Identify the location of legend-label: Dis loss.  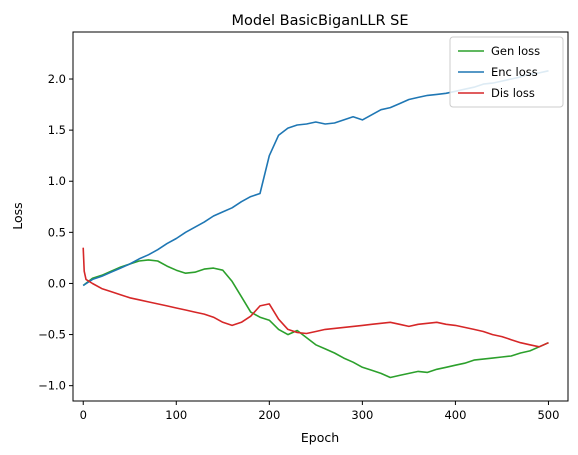
(513, 93).